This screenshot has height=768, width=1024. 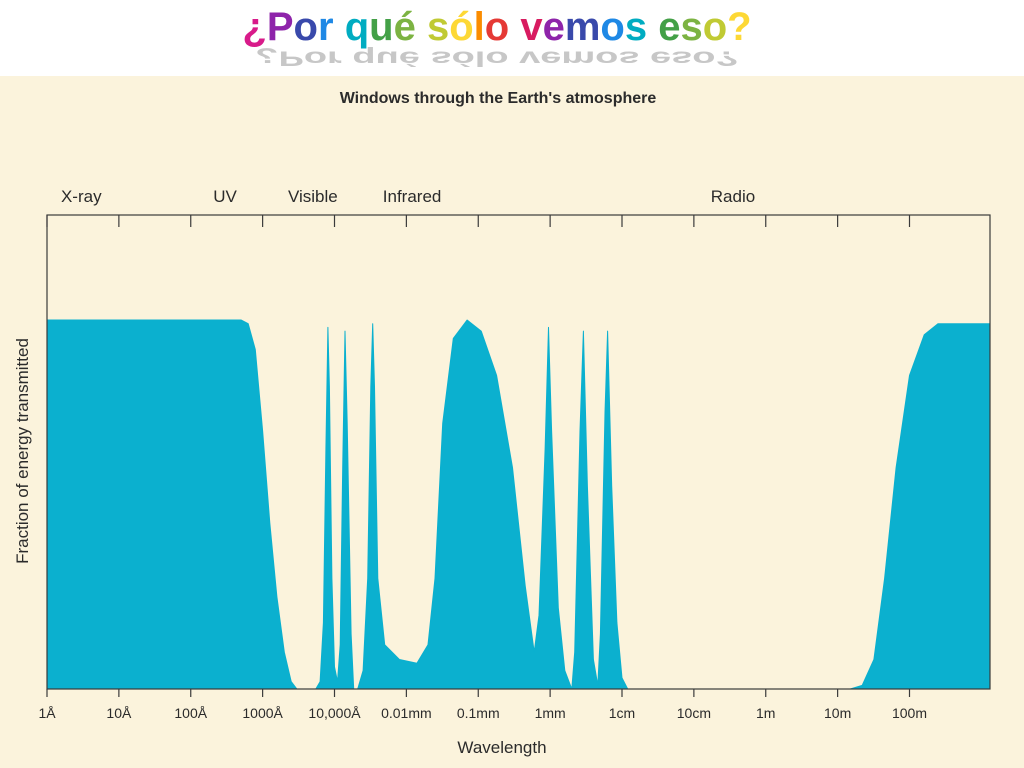 I want to click on x-tick-label: 0.01mm, so click(x=406, y=713).